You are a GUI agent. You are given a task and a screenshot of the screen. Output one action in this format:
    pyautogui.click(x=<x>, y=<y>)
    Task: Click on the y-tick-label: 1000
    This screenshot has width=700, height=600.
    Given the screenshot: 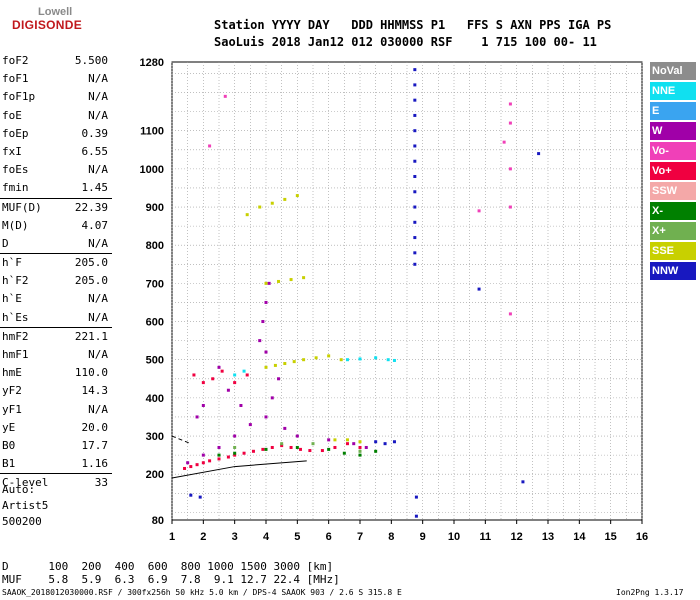 What is the action you would take?
    pyautogui.click(x=152, y=170)
    